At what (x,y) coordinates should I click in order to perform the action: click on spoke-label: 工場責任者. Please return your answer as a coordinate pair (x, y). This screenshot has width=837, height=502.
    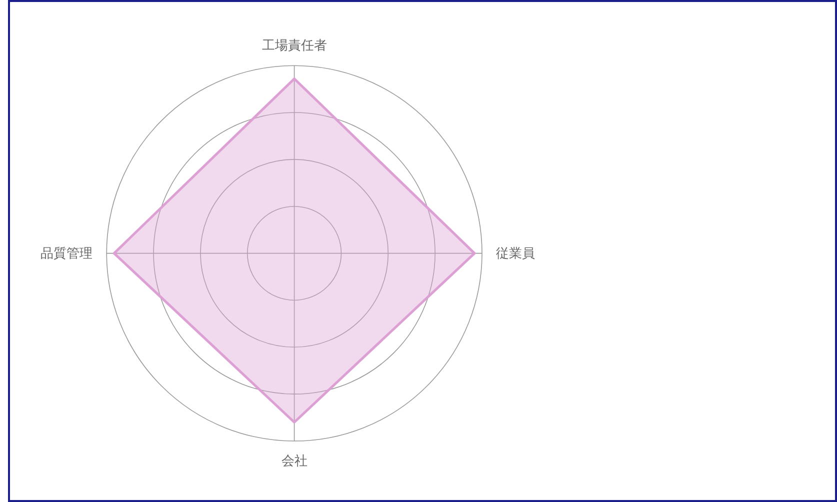
    Looking at the image, I should click on (294, 46).